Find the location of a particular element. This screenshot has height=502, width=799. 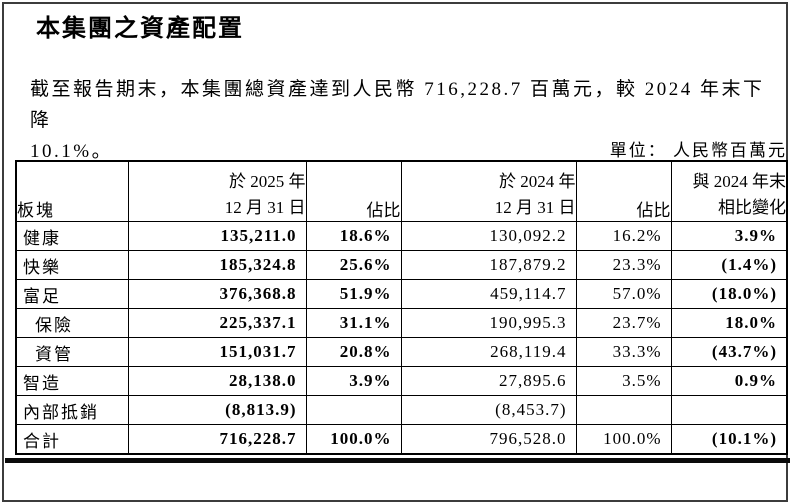

share-2024-cell: 3.5% is located at coordinates (623, 381).